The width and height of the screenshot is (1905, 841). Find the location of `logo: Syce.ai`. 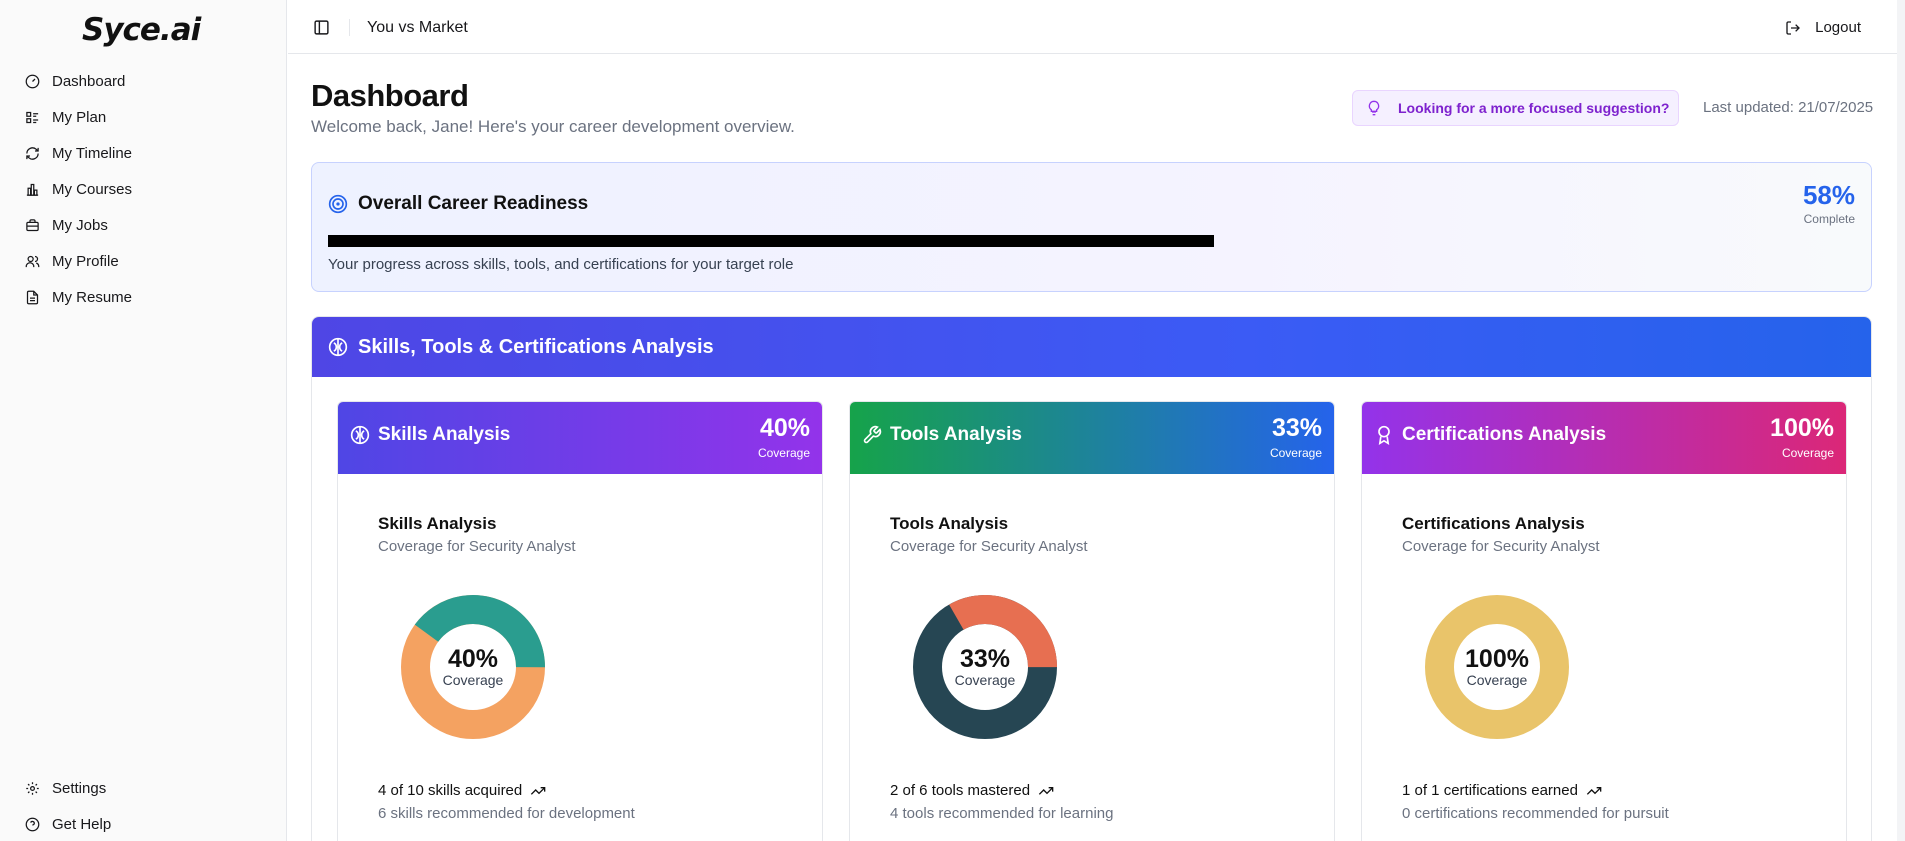

logo: Syce.ai is located at coordinates (141, 30).